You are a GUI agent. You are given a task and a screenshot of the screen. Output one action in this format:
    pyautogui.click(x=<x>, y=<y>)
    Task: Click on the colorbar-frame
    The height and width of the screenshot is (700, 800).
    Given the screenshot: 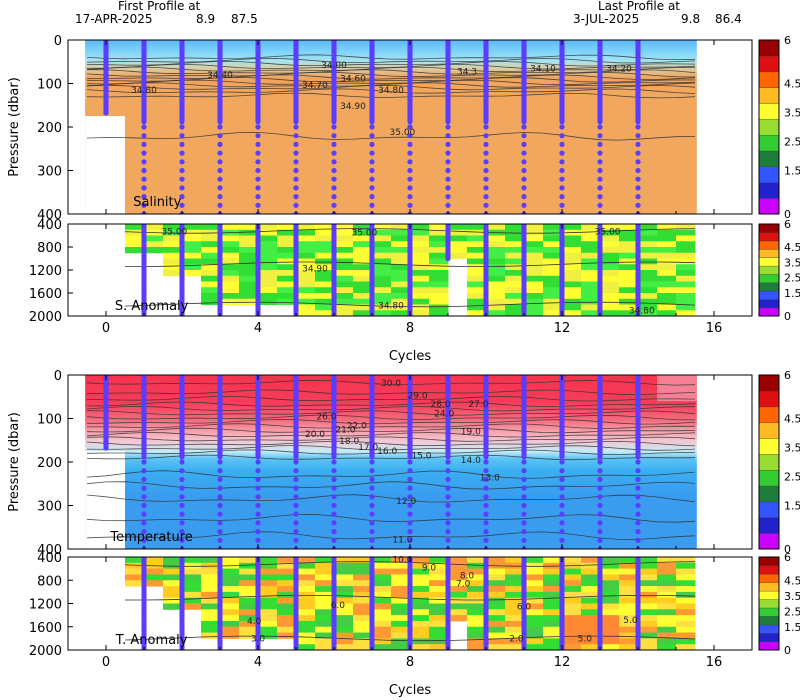 What is the action you would take?
    pyautogui.click(x=769, y=462)
    